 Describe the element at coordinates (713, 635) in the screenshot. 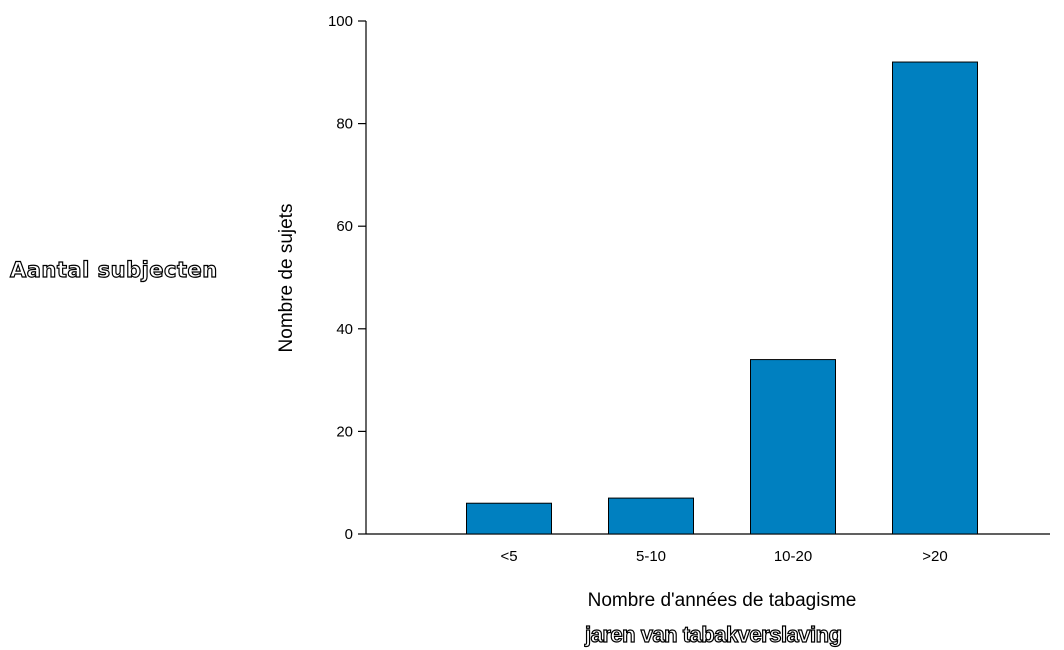

I see `x-axis-translation-label: jaren van tabakverslaving` at that location.